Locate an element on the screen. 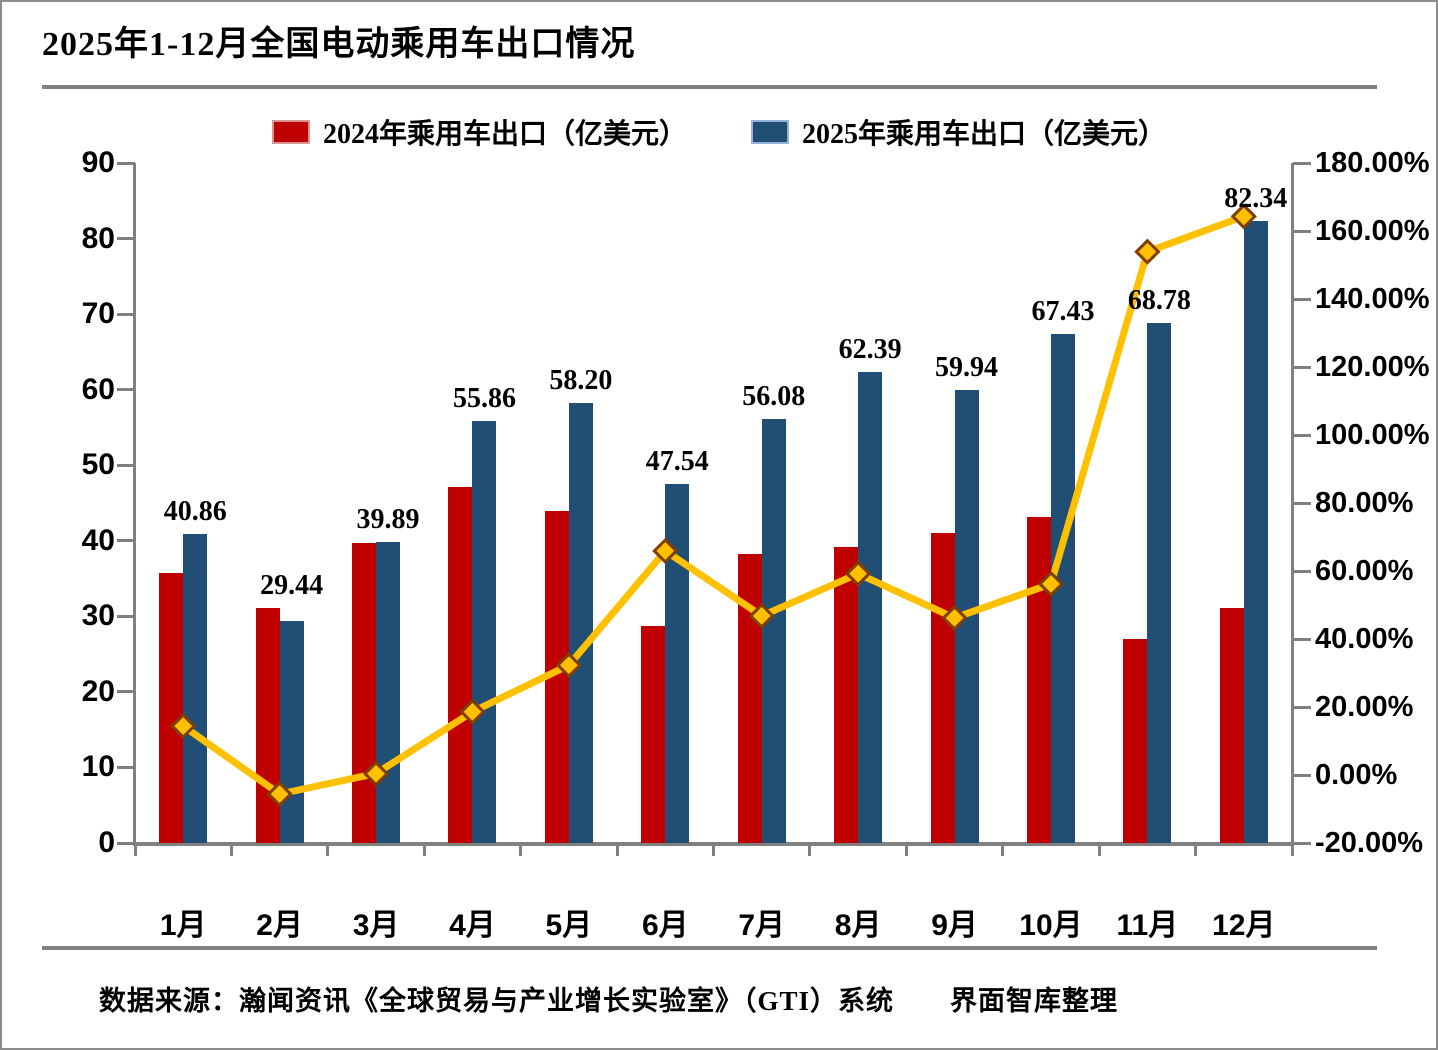 The width and height of the screenshot is (1438, 1050). title-divider is located at coordinates (709, 87).